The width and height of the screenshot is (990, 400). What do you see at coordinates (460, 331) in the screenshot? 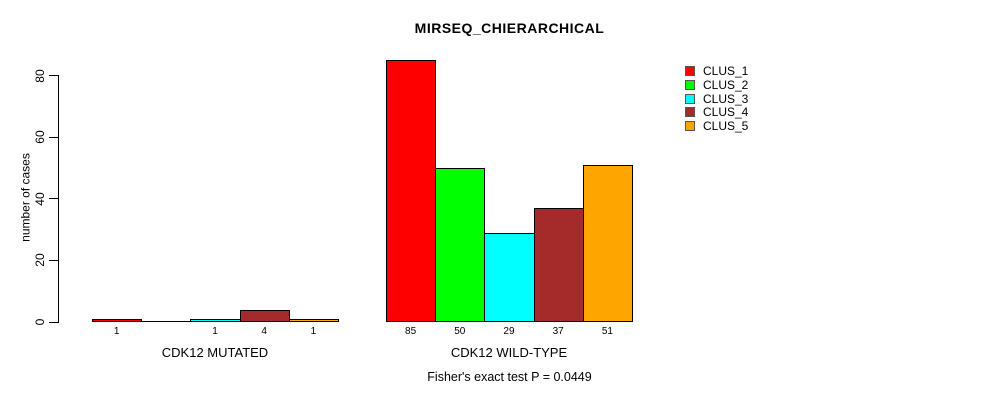
I see `bar-value-label: 50` at bounding box center [460, 331].